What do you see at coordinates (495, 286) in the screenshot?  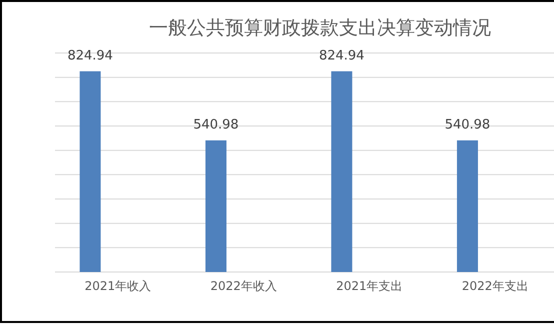 I see `x-tick-label: 2022年支出` at bounding box center [495, 286].